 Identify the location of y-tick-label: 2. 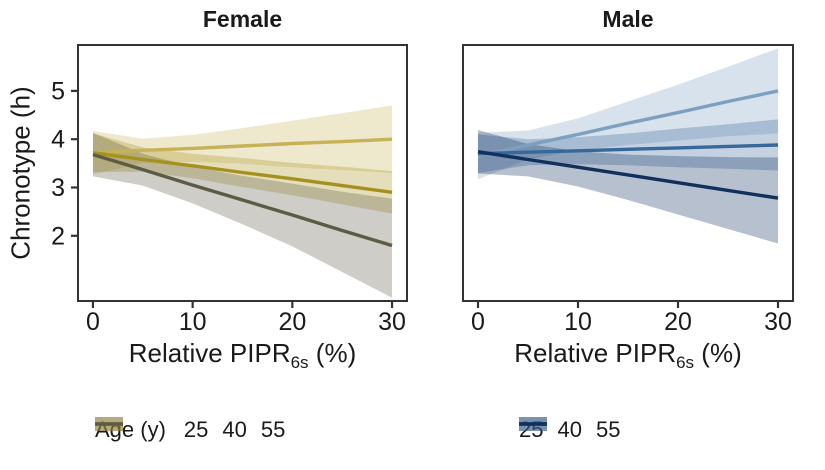
(58, 236).